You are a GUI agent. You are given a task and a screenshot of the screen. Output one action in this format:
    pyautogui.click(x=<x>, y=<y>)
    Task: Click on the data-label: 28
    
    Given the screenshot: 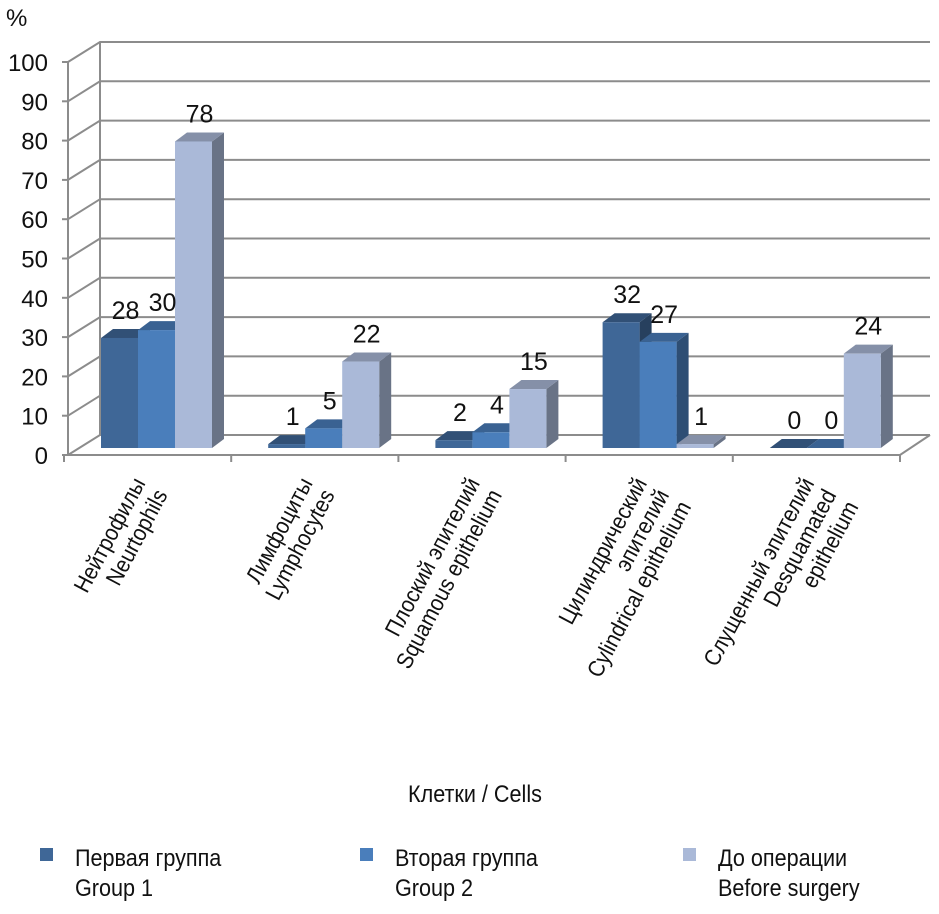 What is the action you would take?
    pyautogui.click(x=126, y=311)
    